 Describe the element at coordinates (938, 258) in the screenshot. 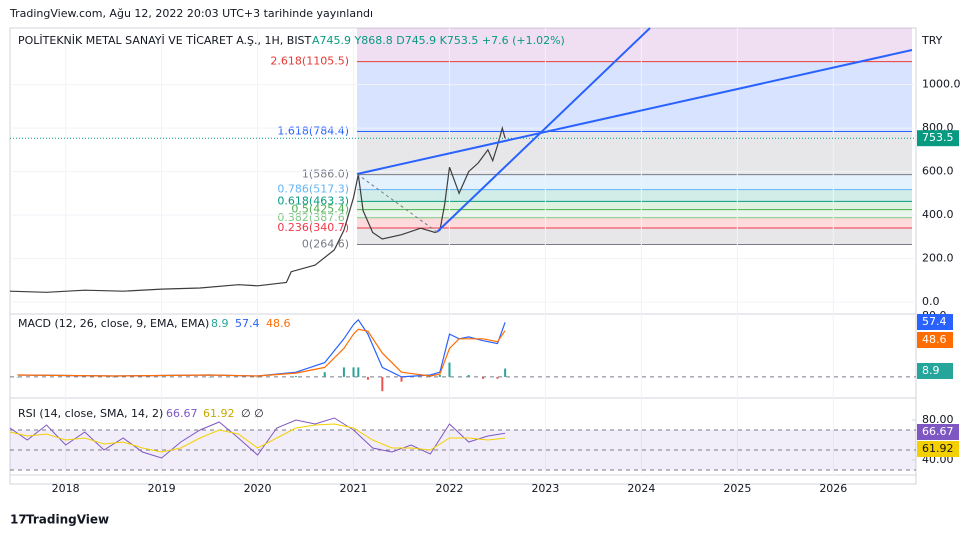

I see `y-tick-label: 200.0` at that location.